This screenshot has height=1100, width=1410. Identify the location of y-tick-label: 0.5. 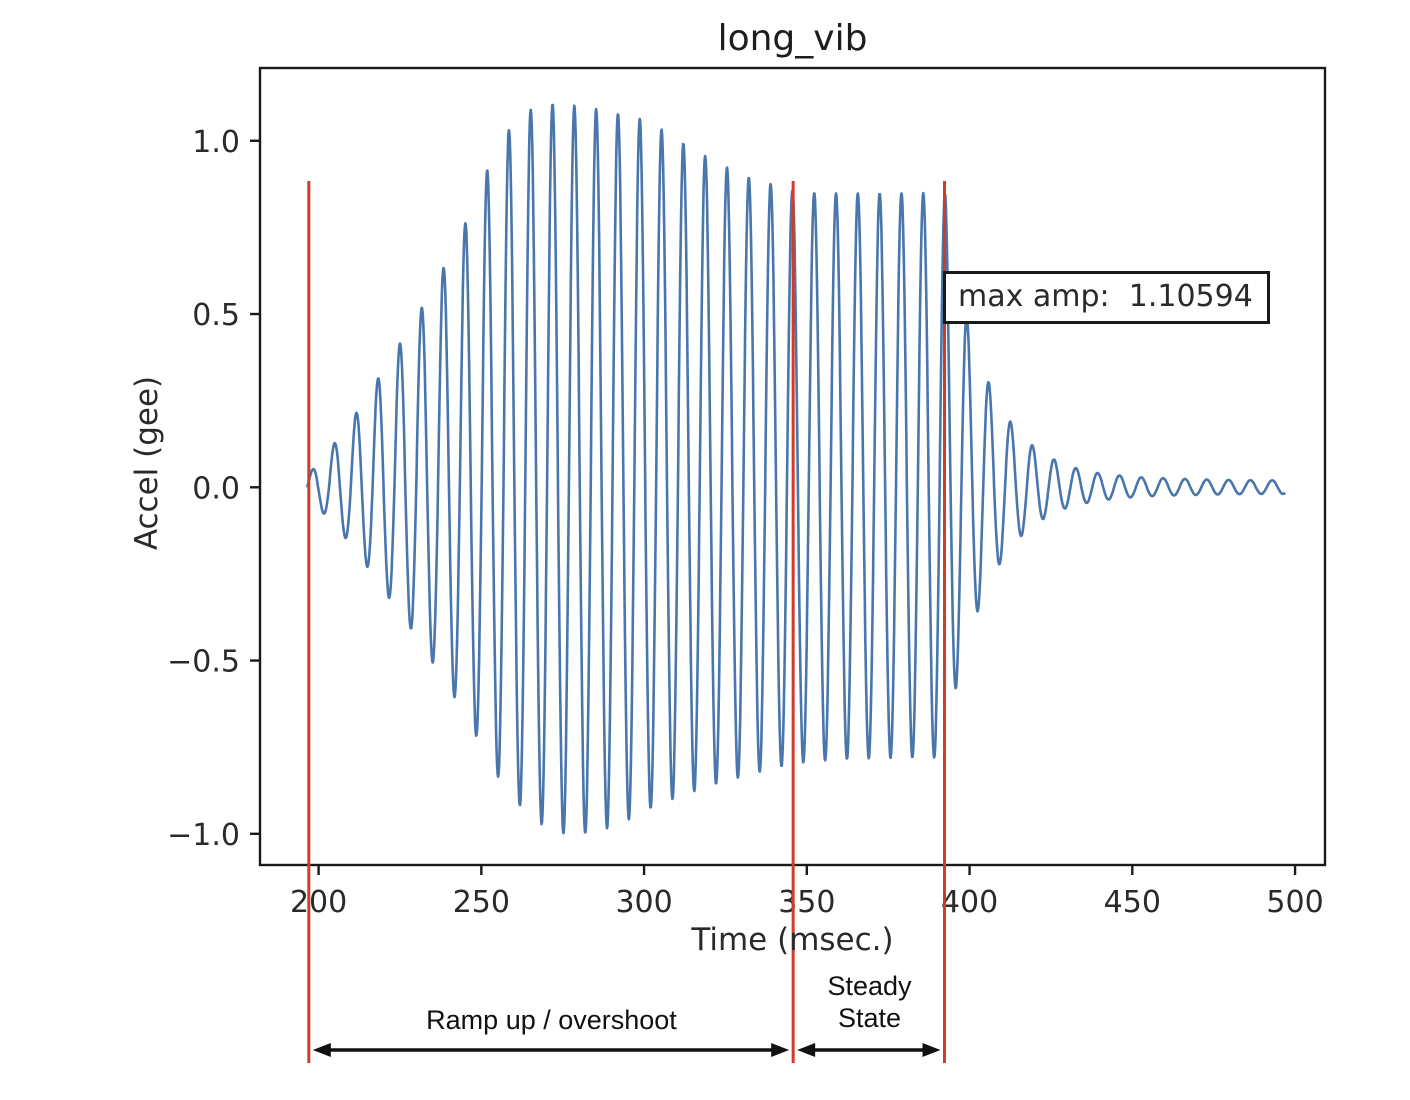
(216, 315).